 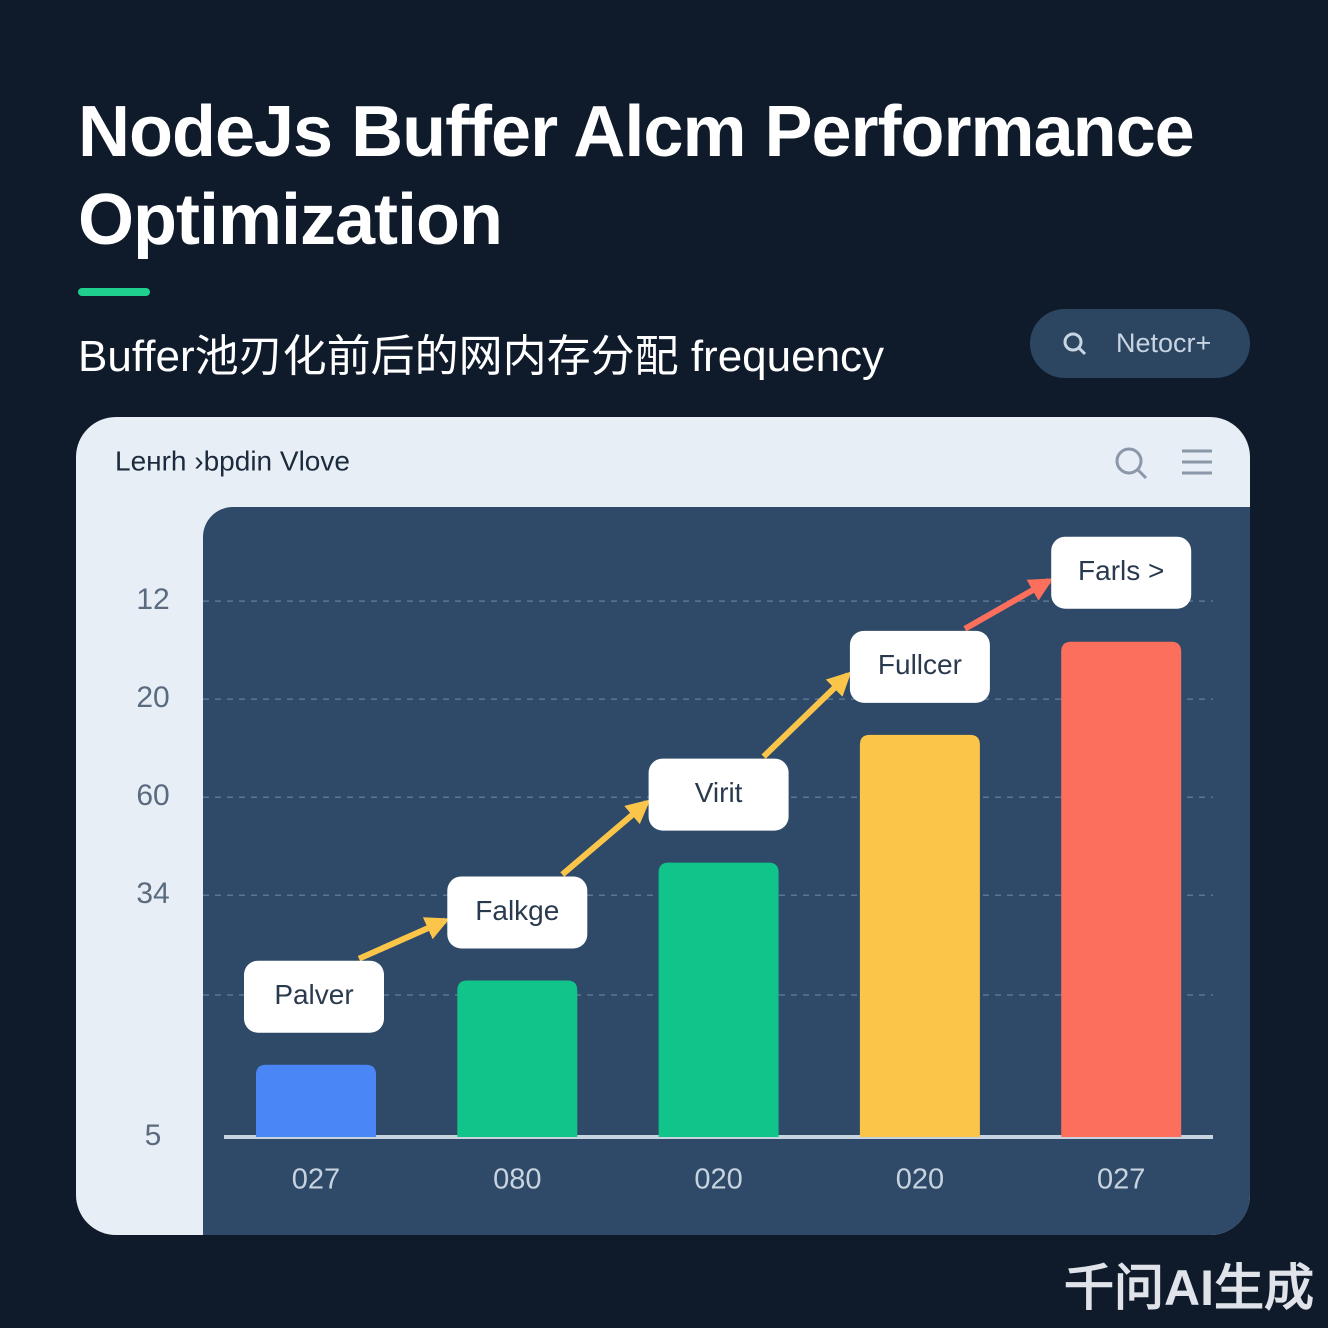 What do you see at coordinates (1197, 462) in the screenshot?
I see `menu-icon` at bounding box center [1197, 462].